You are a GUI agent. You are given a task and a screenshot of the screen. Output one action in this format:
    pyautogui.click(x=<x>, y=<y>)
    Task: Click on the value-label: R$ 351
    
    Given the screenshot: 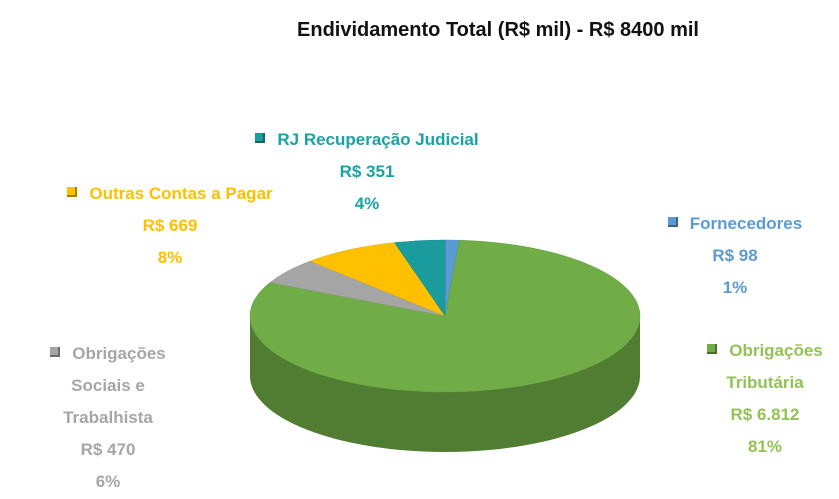 What is the action you would take?
    pyautogui.click(x=367, y=171)
    